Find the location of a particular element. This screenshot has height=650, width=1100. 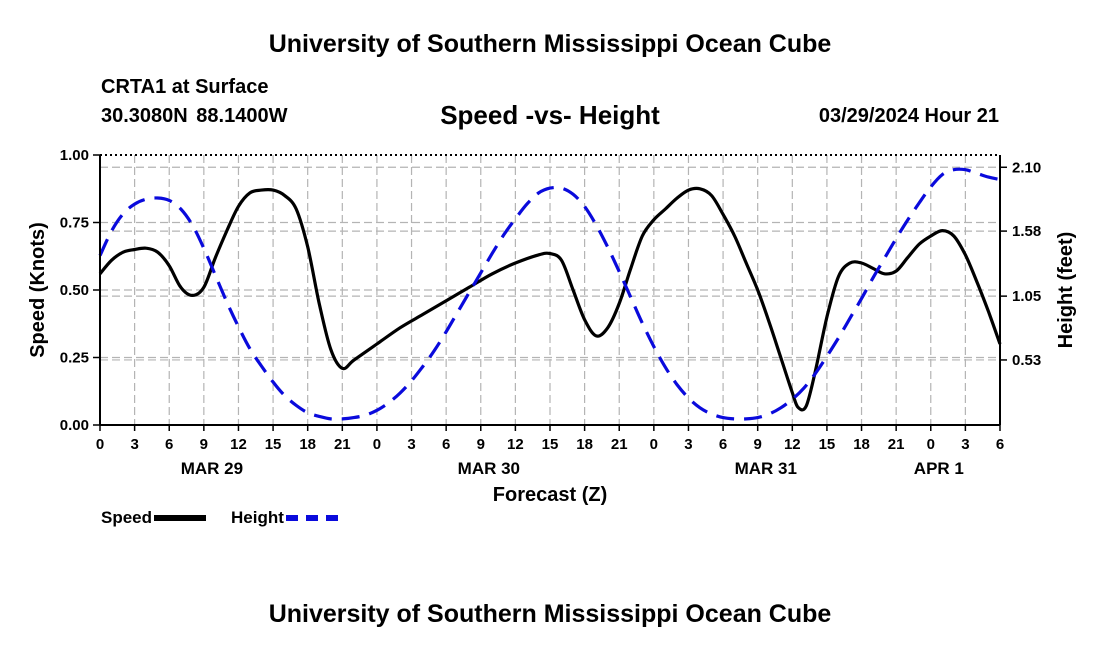

y-axis-right-label: Height (feet) is located at coordinates (1066, 290).